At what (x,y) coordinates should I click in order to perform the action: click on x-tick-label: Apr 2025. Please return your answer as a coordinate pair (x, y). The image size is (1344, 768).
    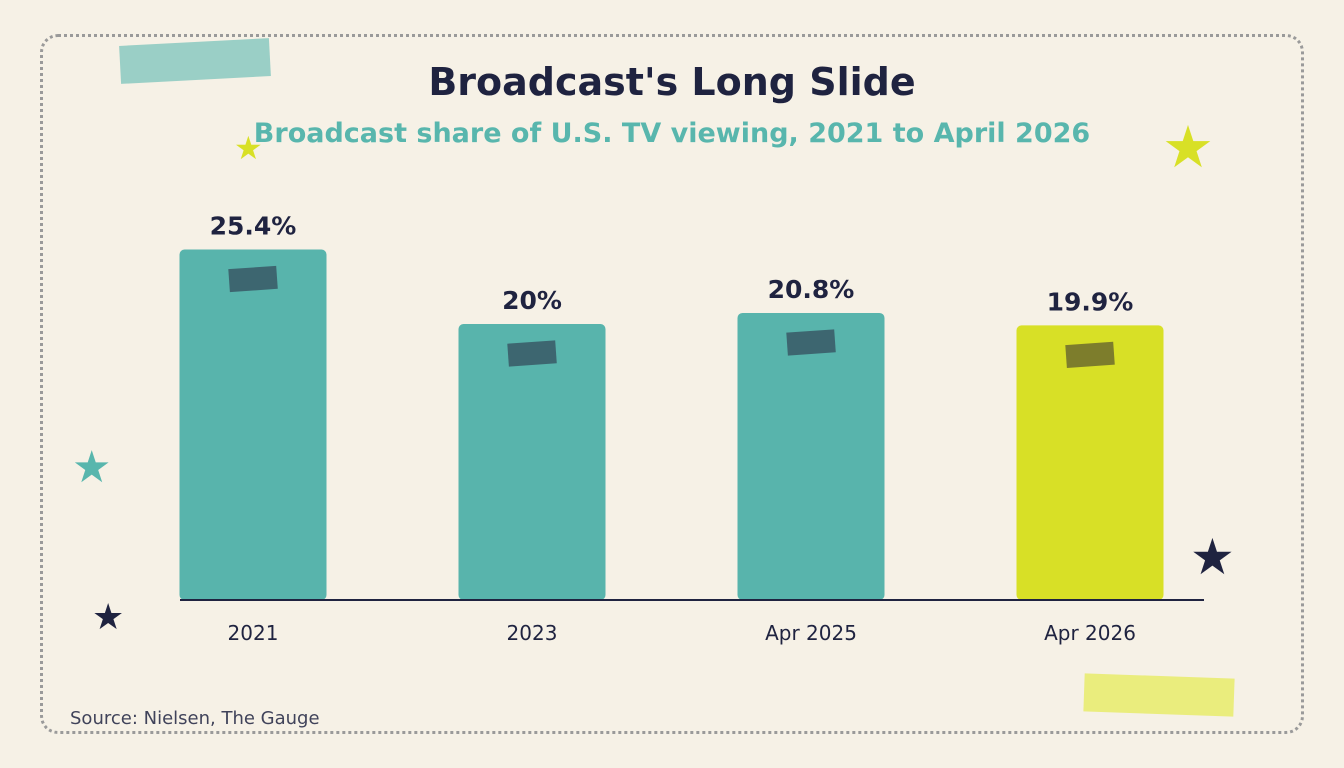
    Looking at the image, I should click on (811, 633).